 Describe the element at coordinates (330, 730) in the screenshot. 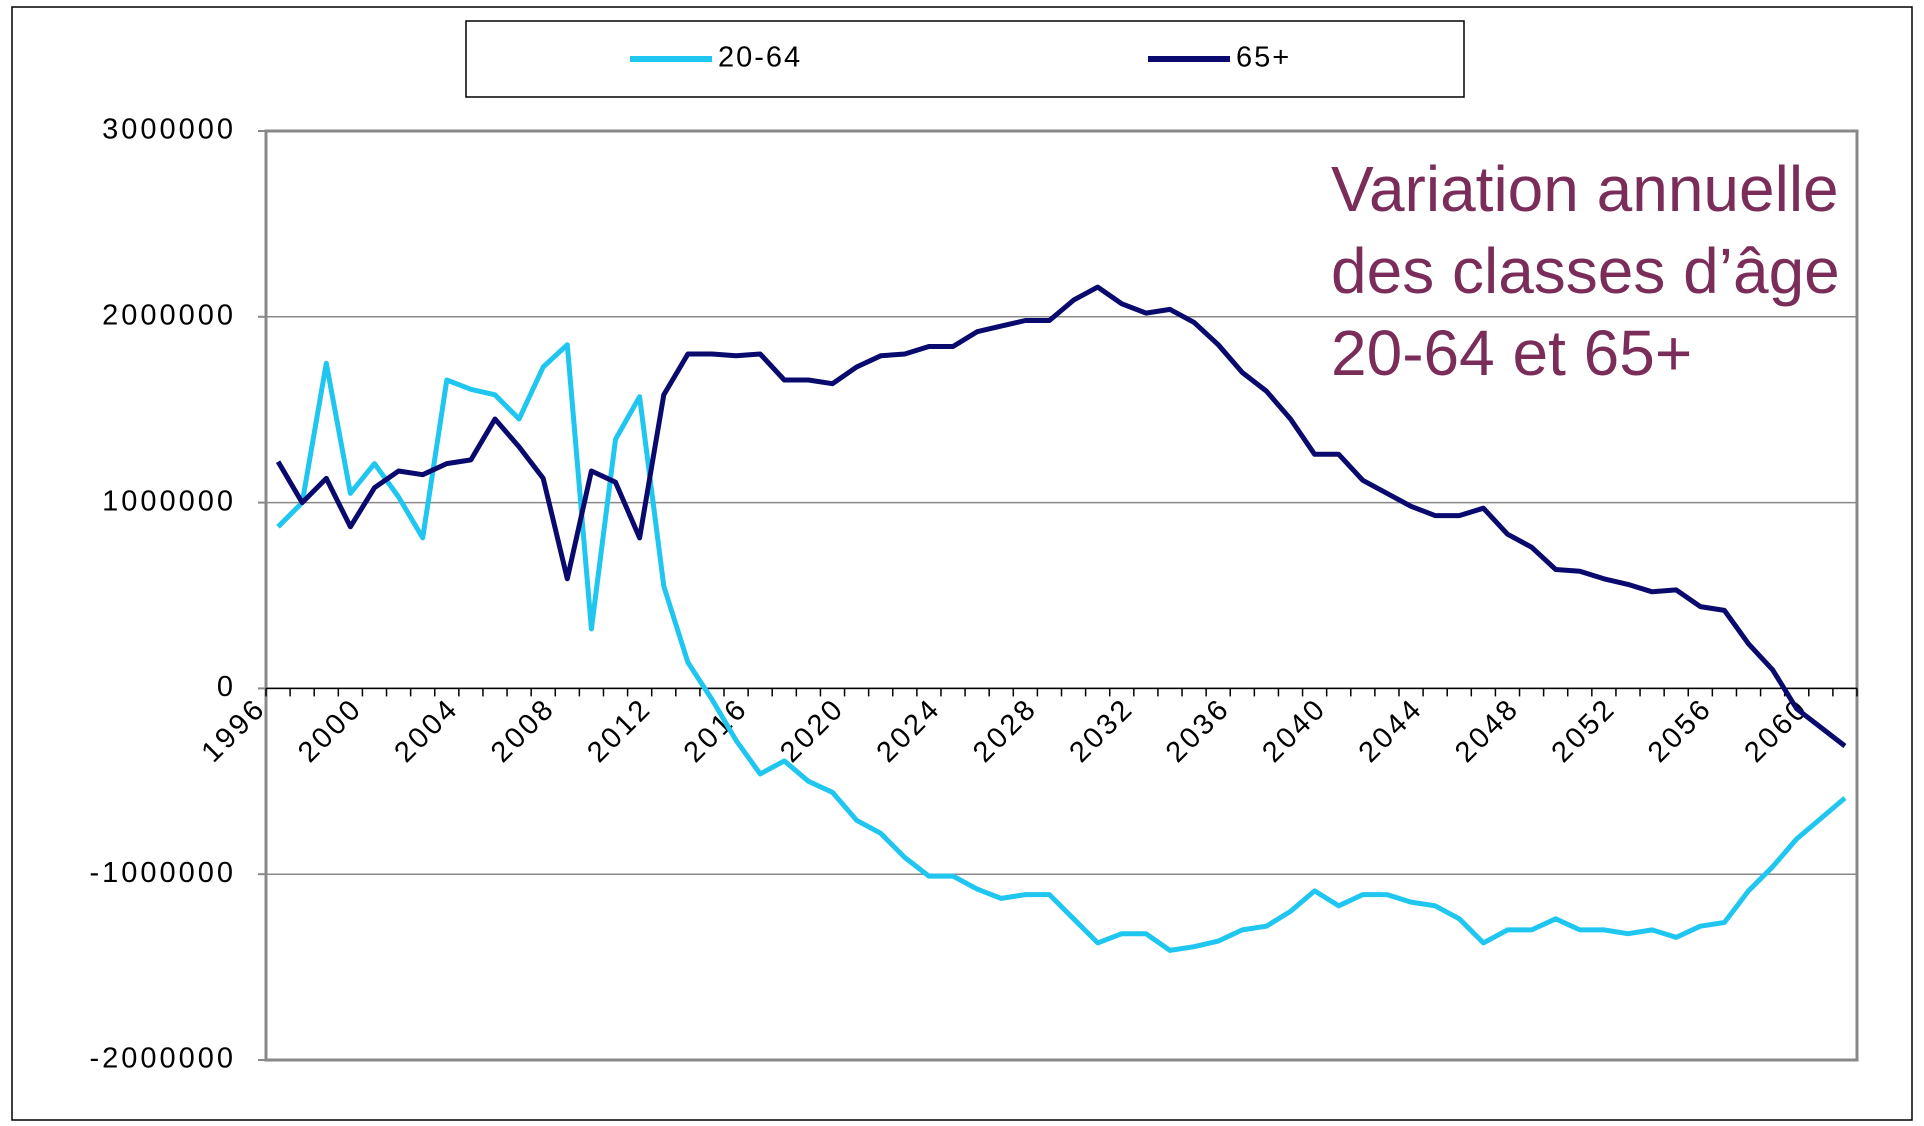

I see `x-tick-label: 2000` at that location.